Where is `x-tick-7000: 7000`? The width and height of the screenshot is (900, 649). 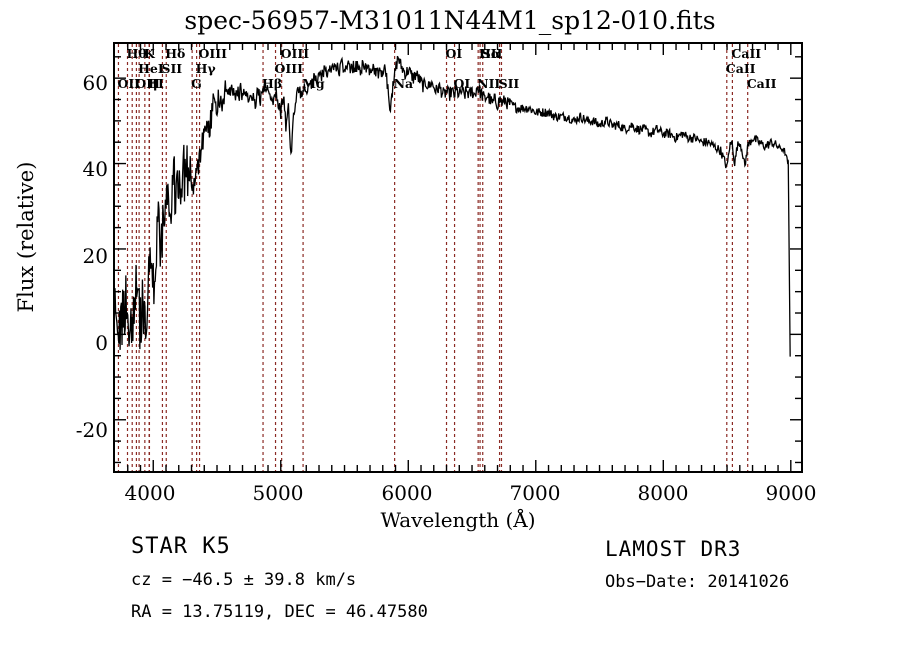 x-tick-7000: 7000 is located at coordinates (535, 493).